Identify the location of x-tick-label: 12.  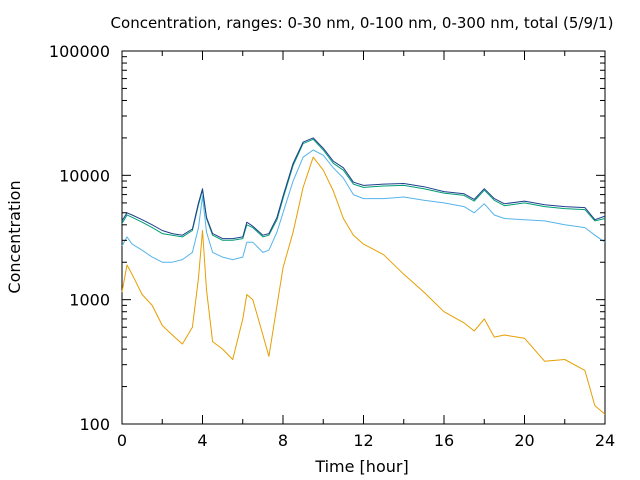
(363, 440).